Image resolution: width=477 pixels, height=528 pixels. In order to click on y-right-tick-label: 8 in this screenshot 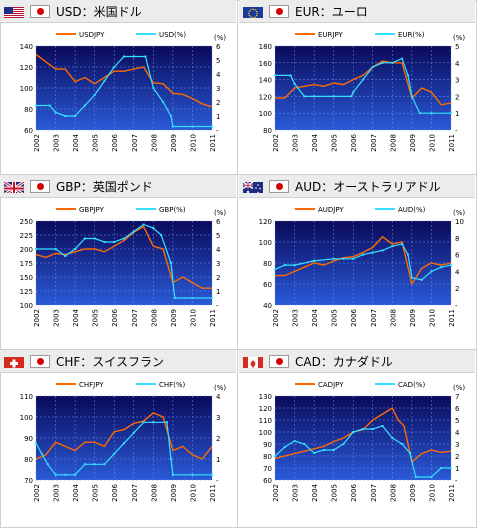, I will do `click(457, 239)`.